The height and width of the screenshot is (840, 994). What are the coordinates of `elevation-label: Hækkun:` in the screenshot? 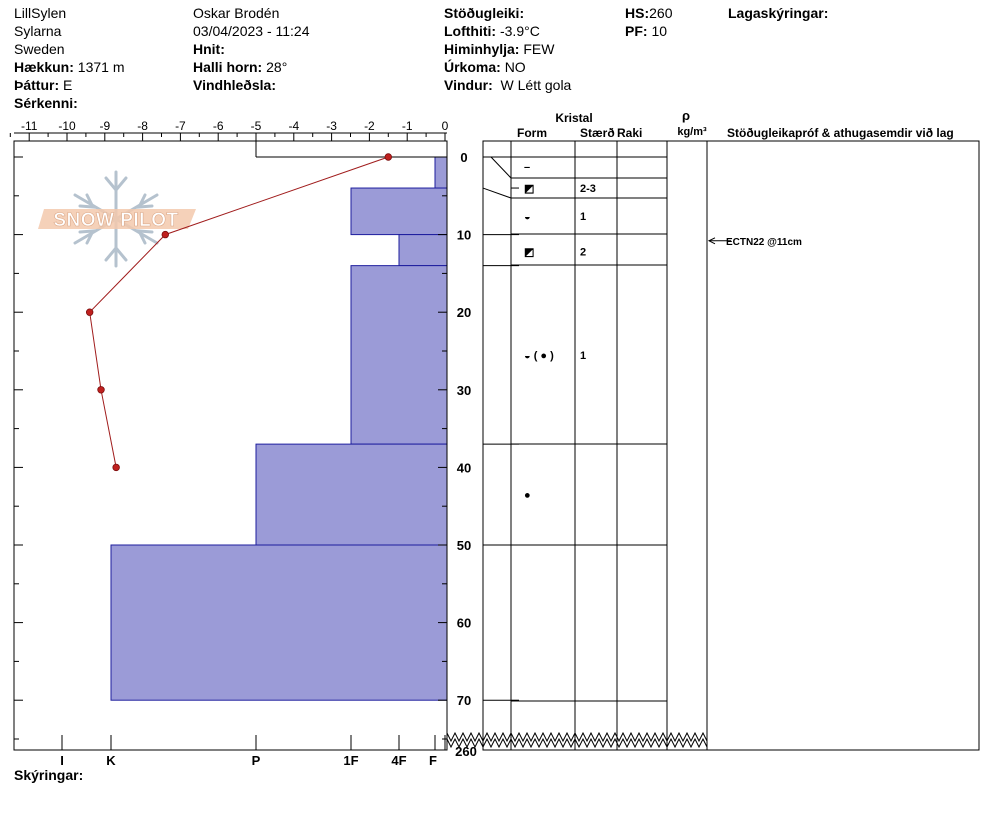 It's located at (44, 67).